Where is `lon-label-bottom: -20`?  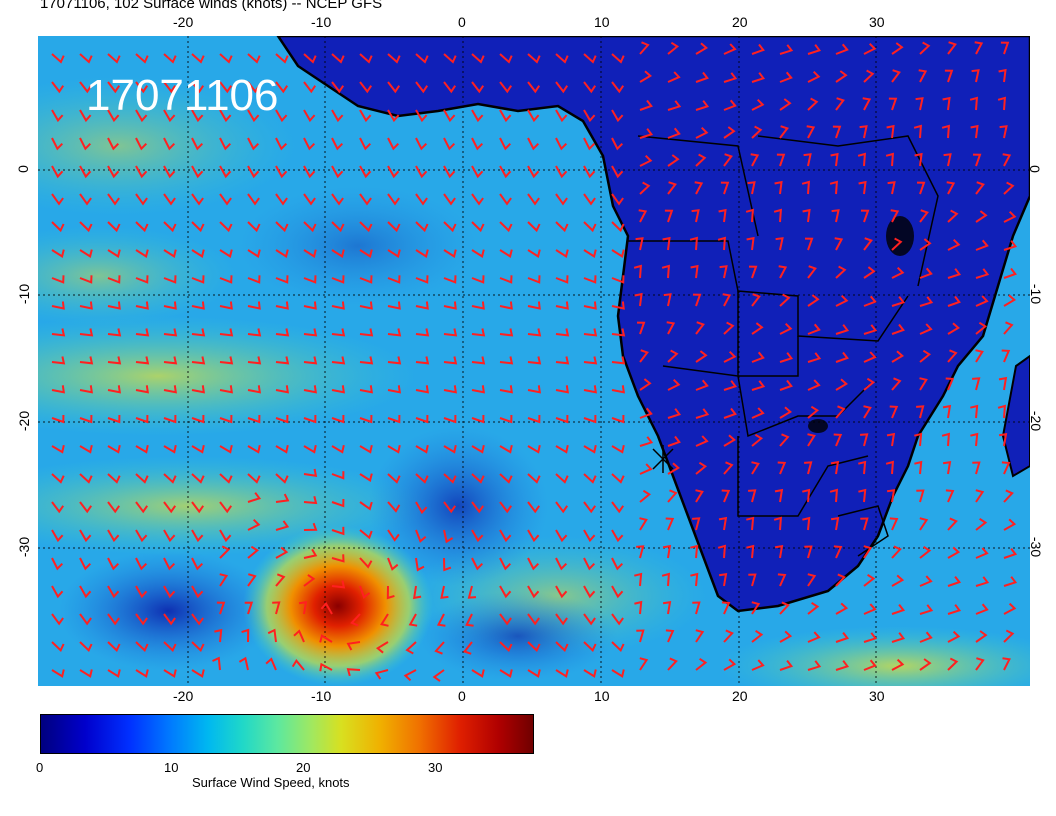
lon-label-bottom: -20 is located at coordinates (183, 696).